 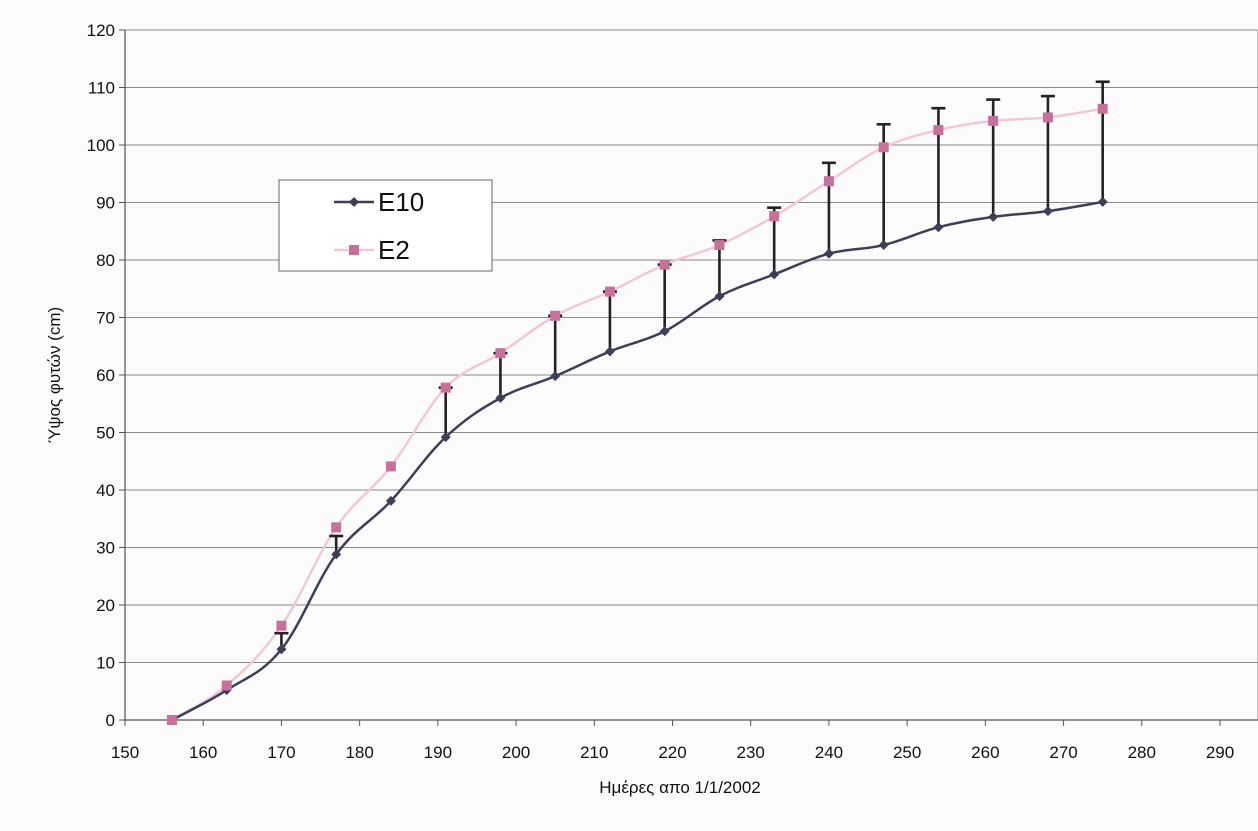 I want to click on y-axis-title: Ύψος φυτών (cm), so click(x=54, y=375).